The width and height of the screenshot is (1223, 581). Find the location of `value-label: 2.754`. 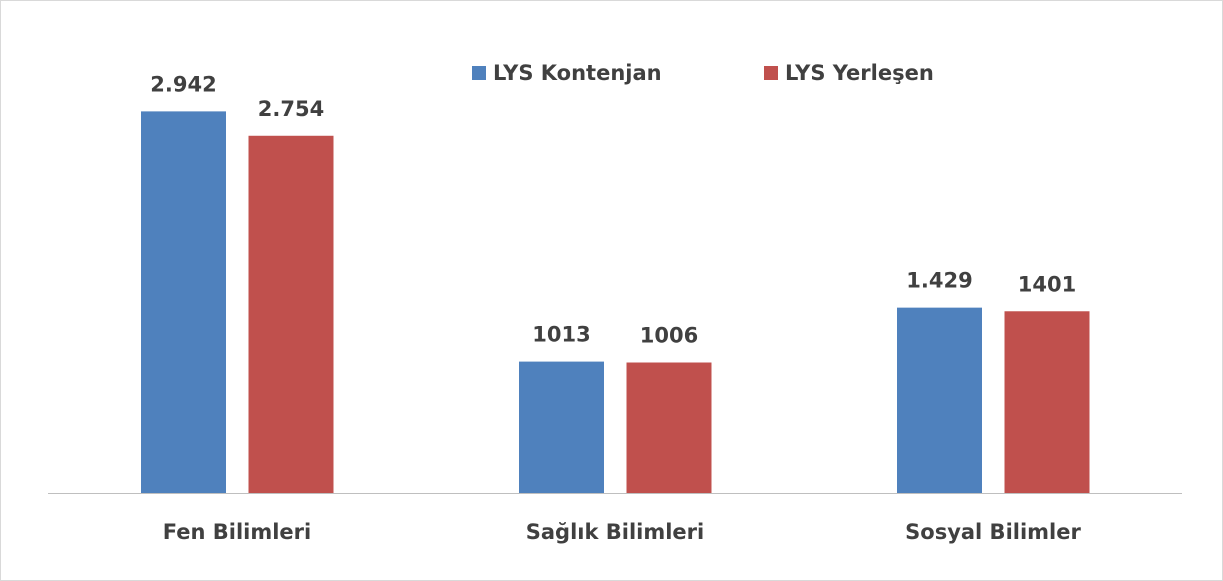

value-label: 2.754 is located at coordinates (291, 109).